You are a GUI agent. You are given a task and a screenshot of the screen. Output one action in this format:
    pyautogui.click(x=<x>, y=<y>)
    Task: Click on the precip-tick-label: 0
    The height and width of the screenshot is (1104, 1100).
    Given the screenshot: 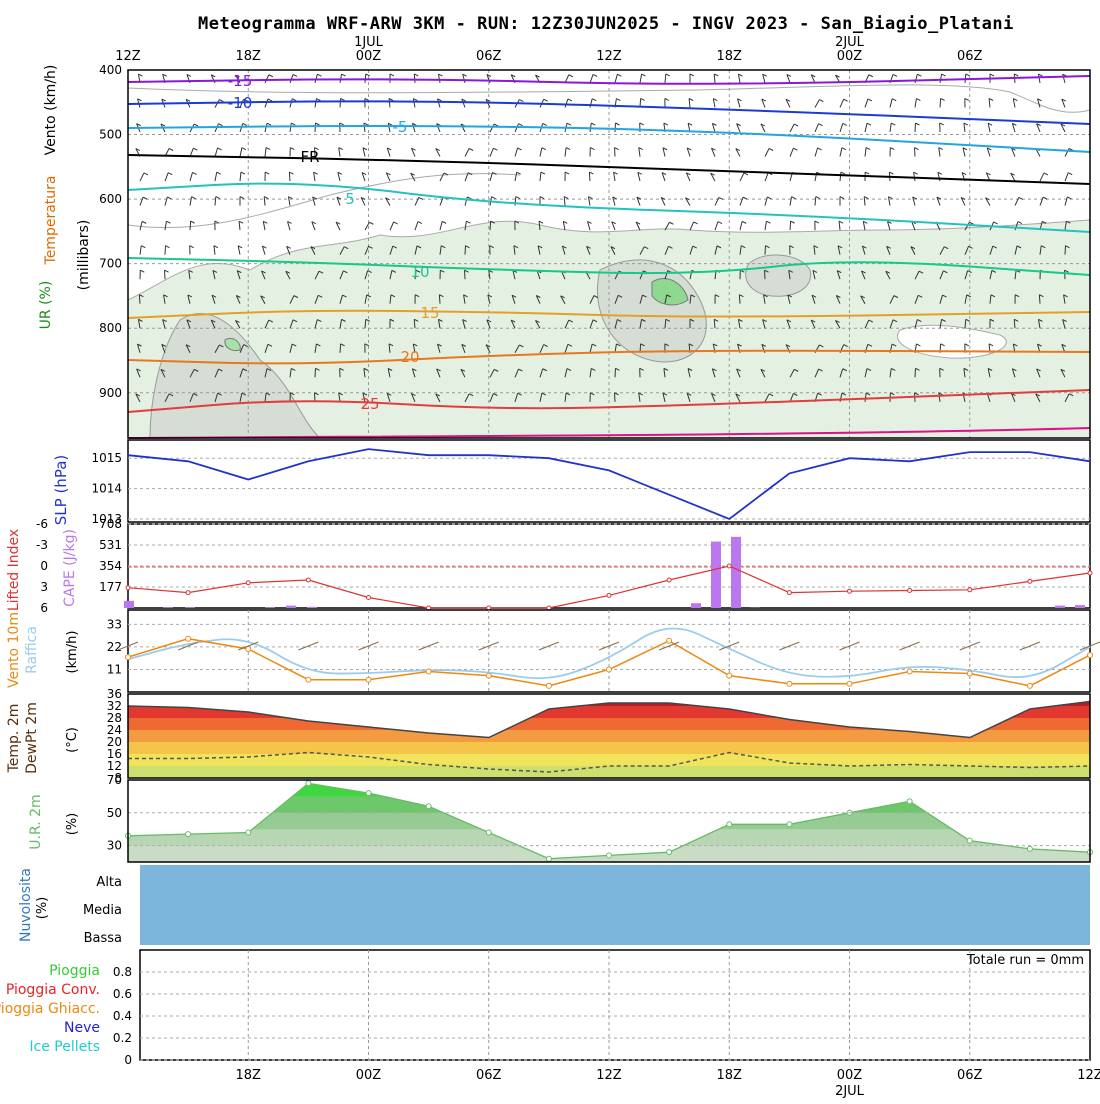 What is the action you would take?
    pyautogui.click(x=128, y=1060)
    